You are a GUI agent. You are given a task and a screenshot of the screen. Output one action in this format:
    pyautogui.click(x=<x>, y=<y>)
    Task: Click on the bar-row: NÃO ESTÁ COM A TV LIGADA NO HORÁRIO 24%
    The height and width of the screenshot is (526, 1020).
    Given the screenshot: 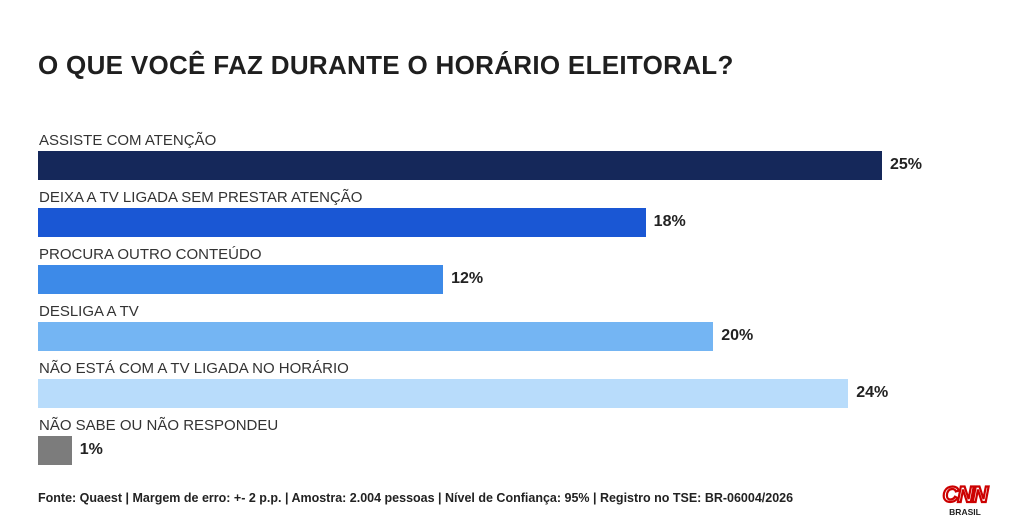 What is the action you would take?
    pyautogui.click(x=518, y=384)
    